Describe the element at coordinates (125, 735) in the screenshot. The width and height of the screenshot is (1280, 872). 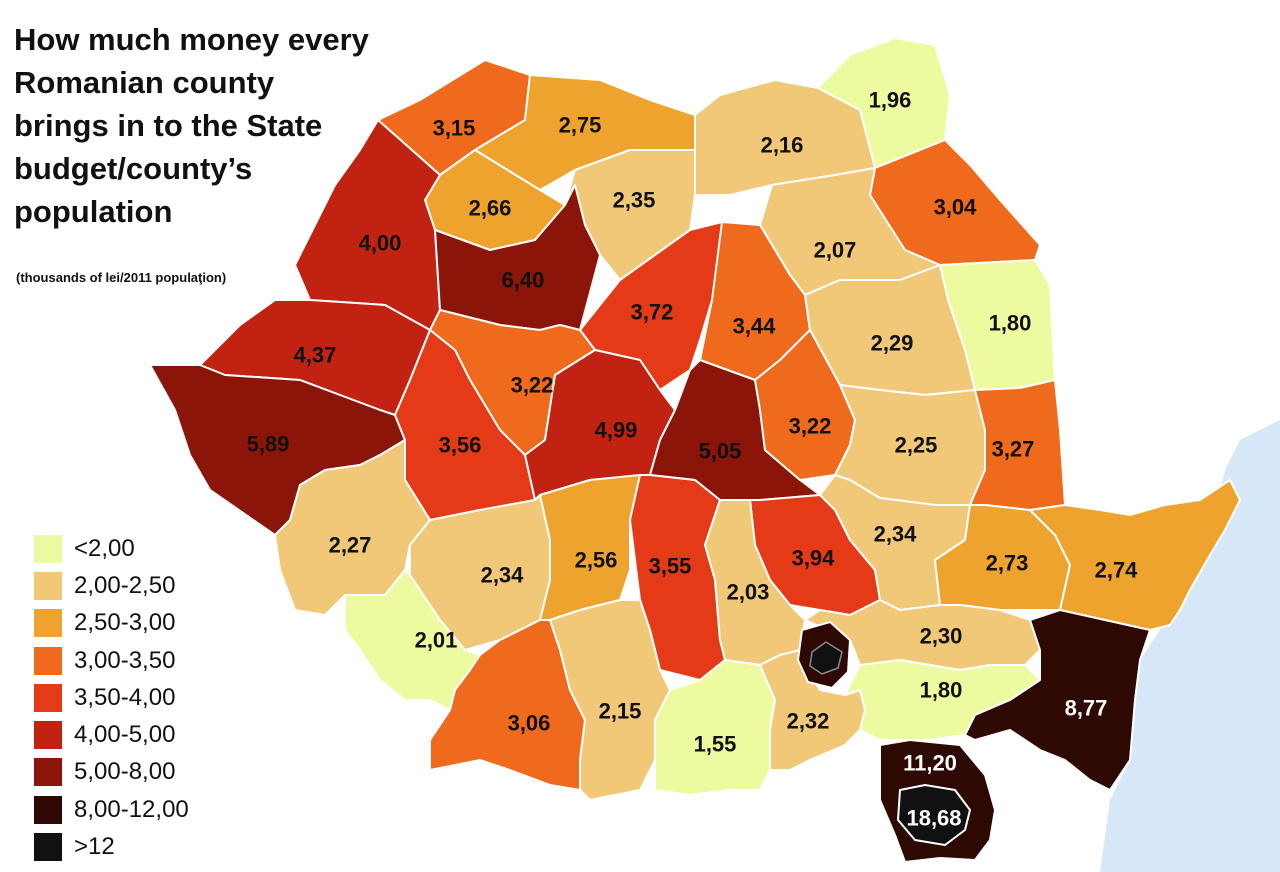
I see `legend-label: 4,00-5,00` at that location.